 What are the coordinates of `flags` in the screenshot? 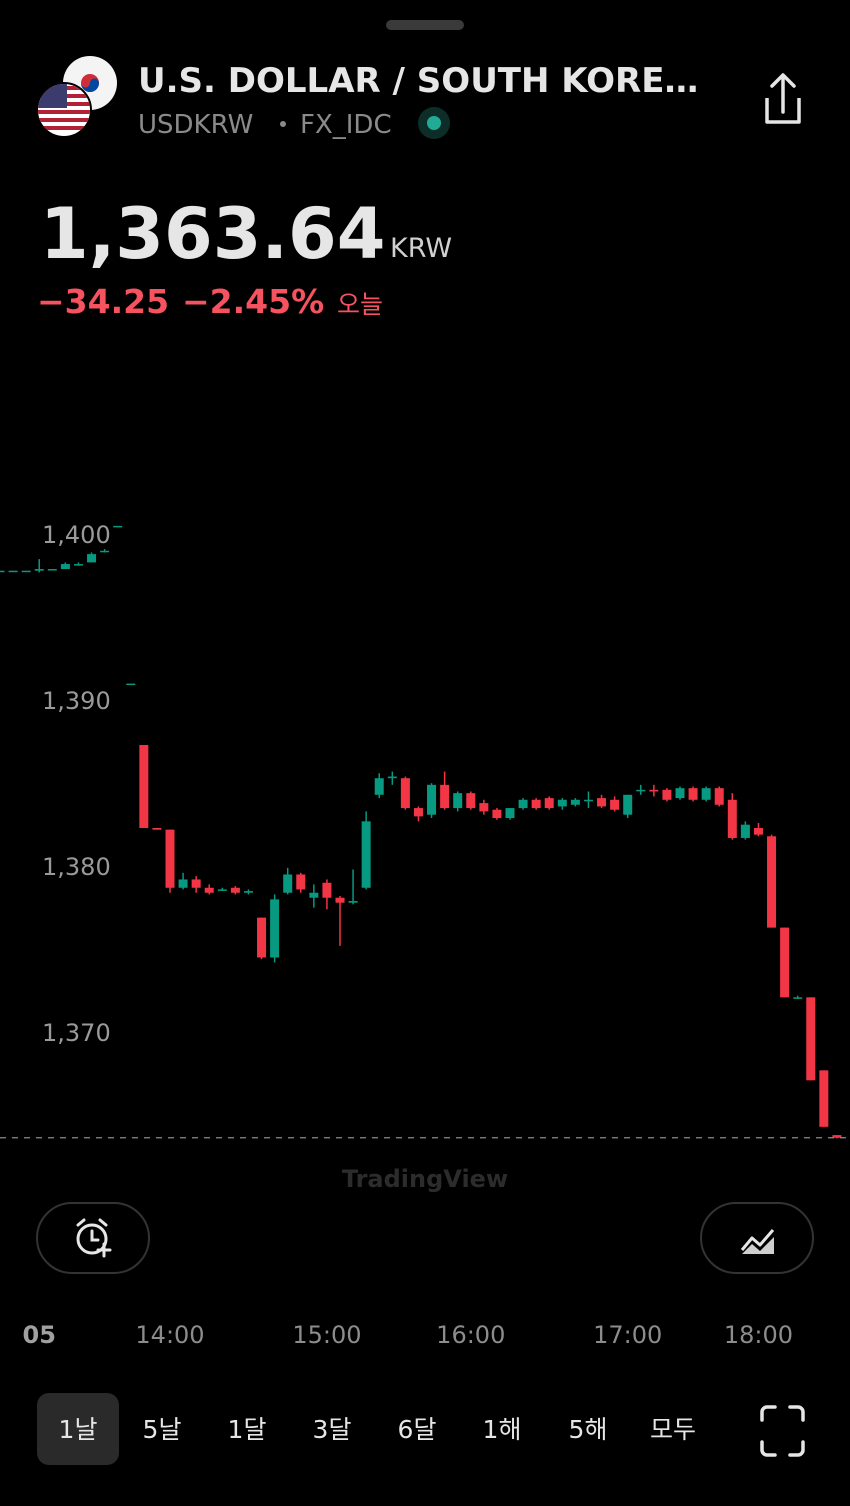 It's located at (76, 97).